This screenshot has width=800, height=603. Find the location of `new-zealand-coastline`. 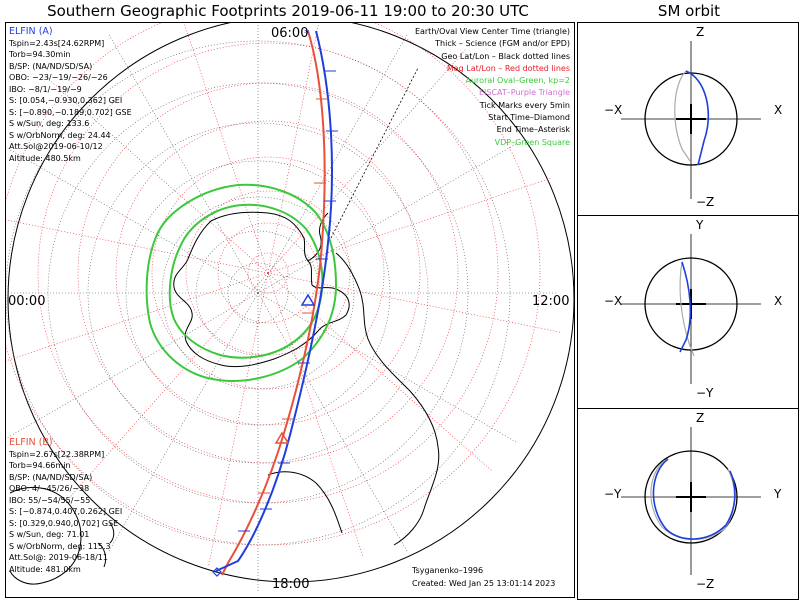

new-zealand-coastline is located at coordinates (106, 545).